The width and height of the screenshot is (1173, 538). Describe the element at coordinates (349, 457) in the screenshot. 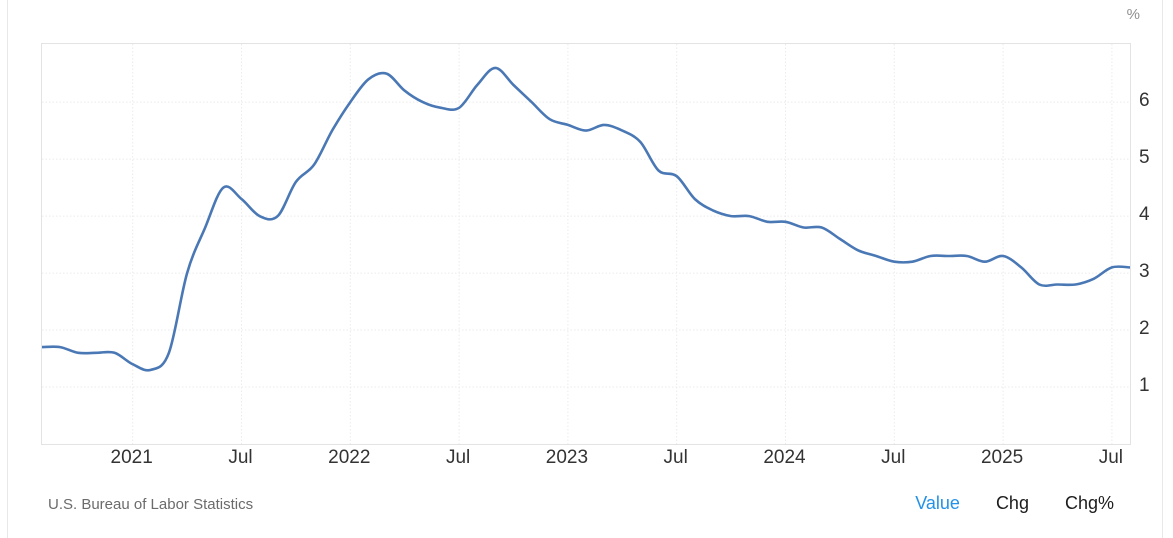

I see `x-axis-tick-label: 2022` at that location.